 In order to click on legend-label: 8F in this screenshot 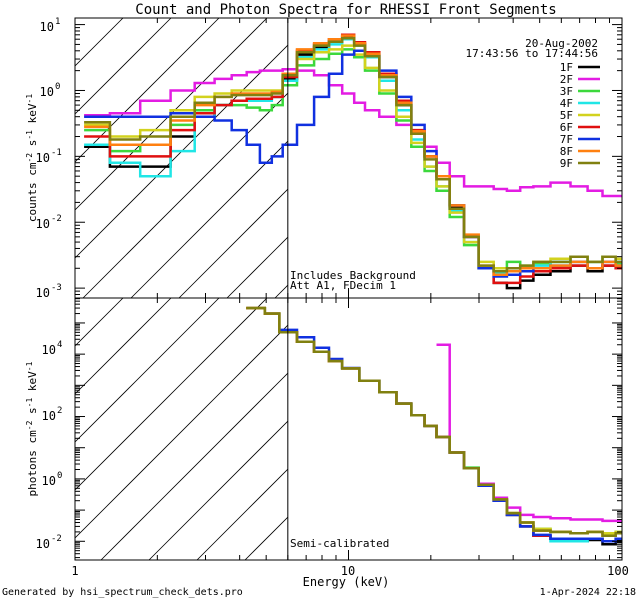, I will do `click(566, 151)`.